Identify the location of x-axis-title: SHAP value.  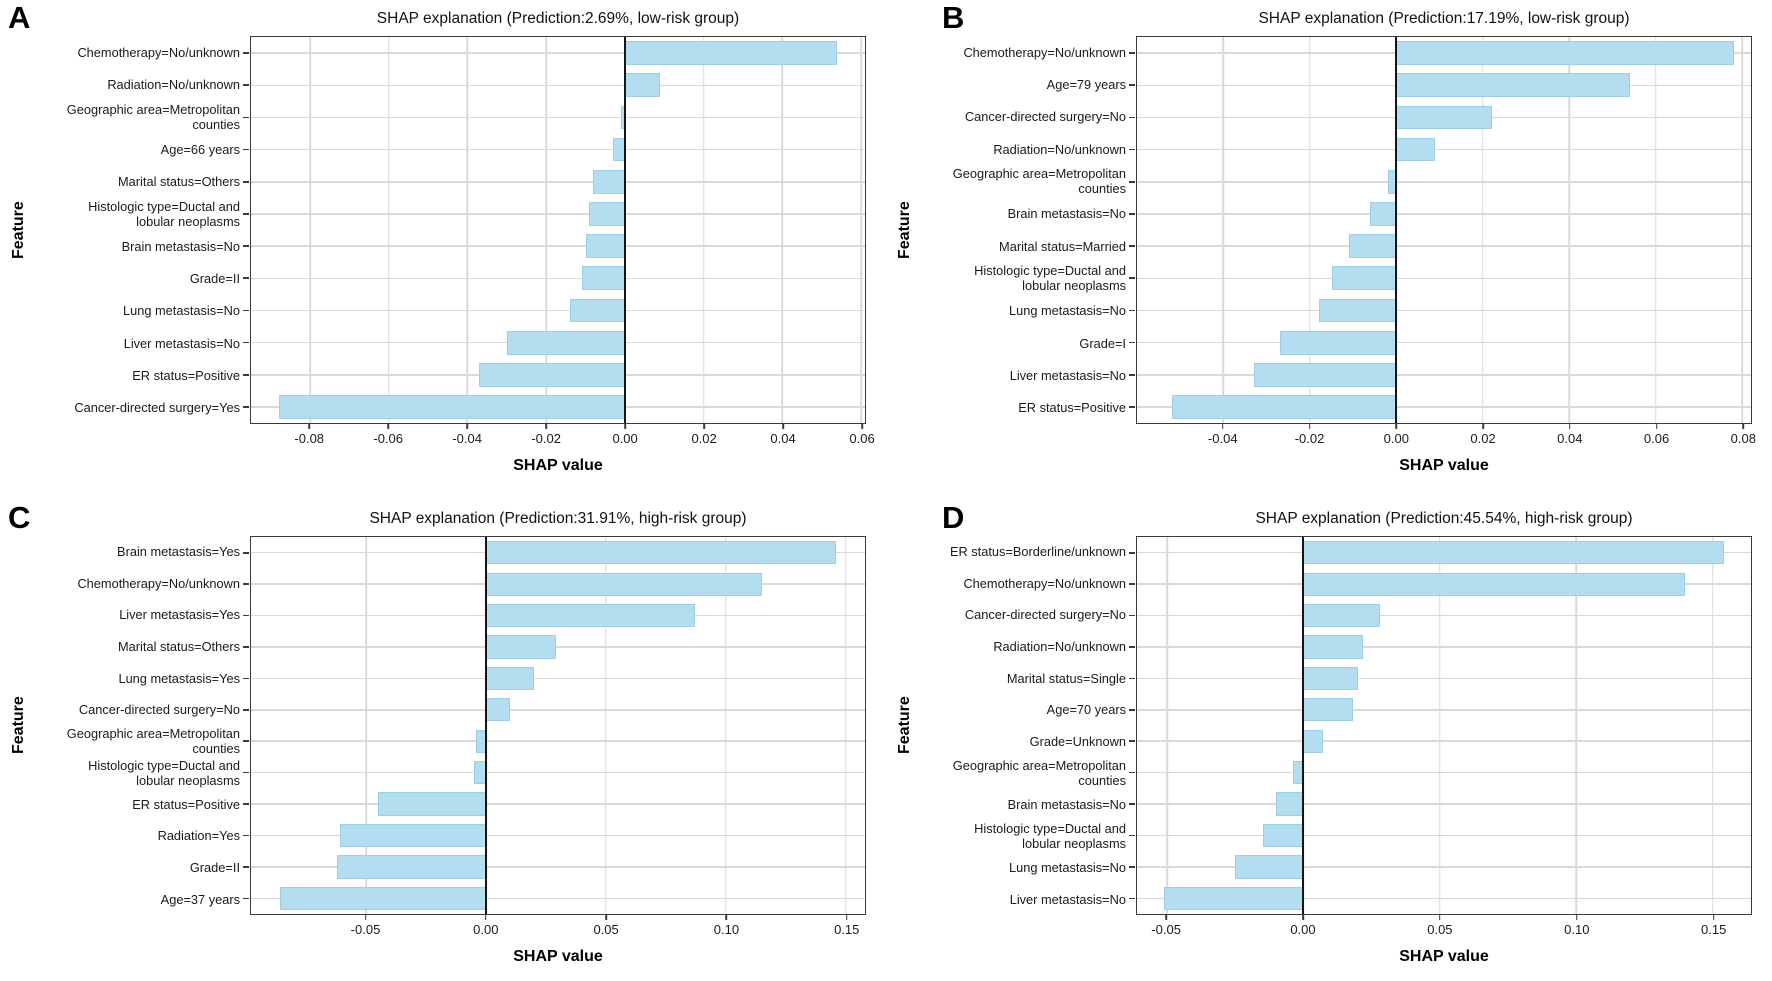
(1444, 465).